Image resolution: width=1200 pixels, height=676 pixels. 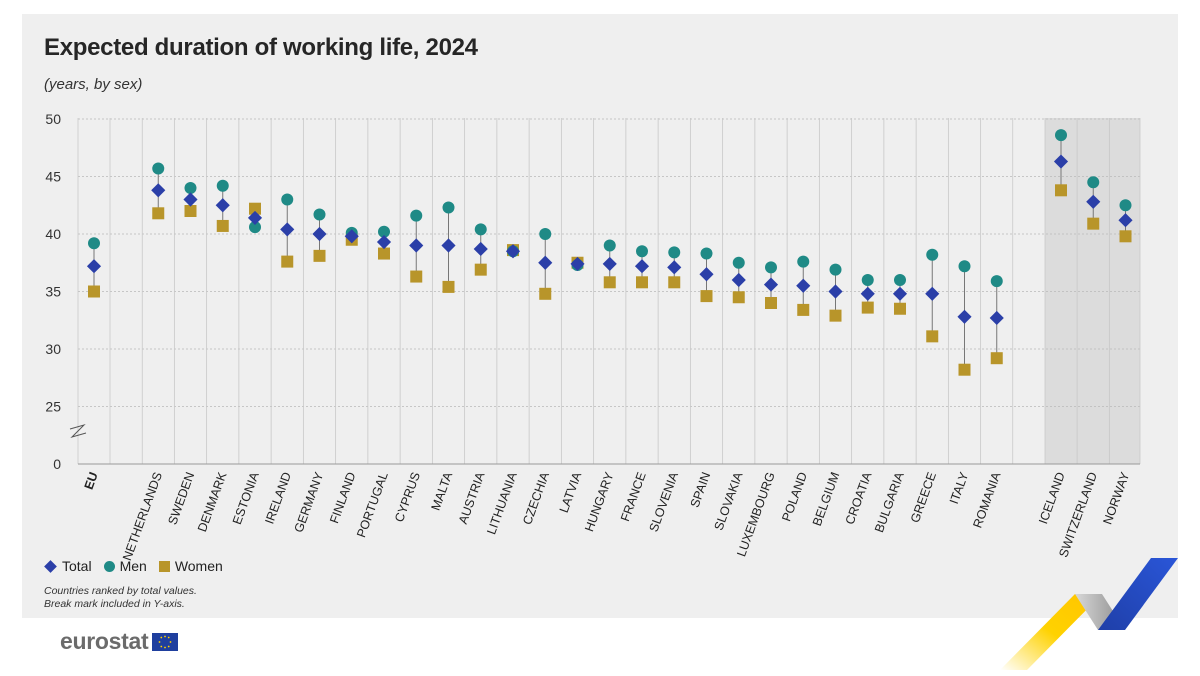 What do you see at coordinates (77, 566) in the screenshot?
I see `legend-total-label: Total` at bounding box center [77, 566].